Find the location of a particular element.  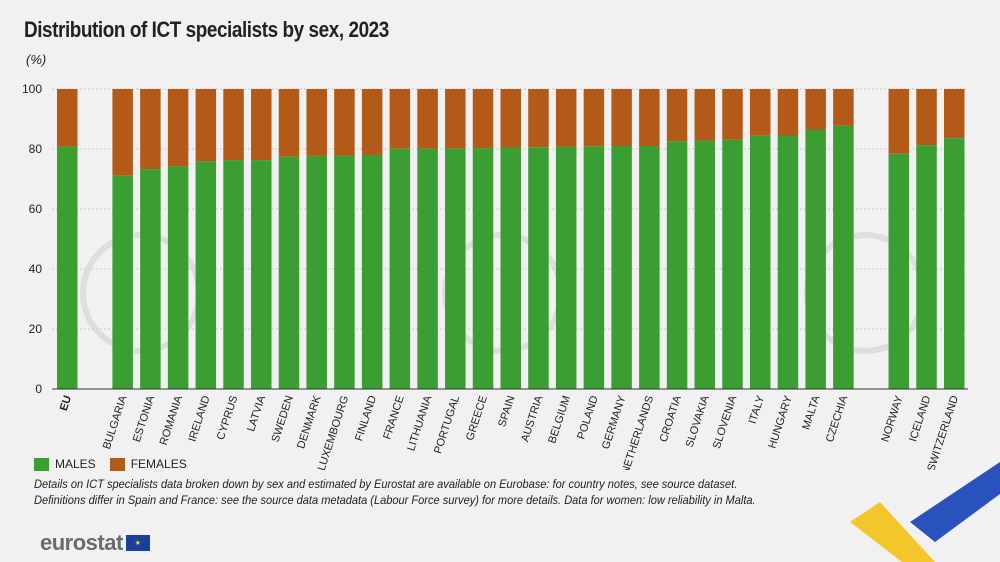

bar-females-romania is located at coordinates (178, 128).